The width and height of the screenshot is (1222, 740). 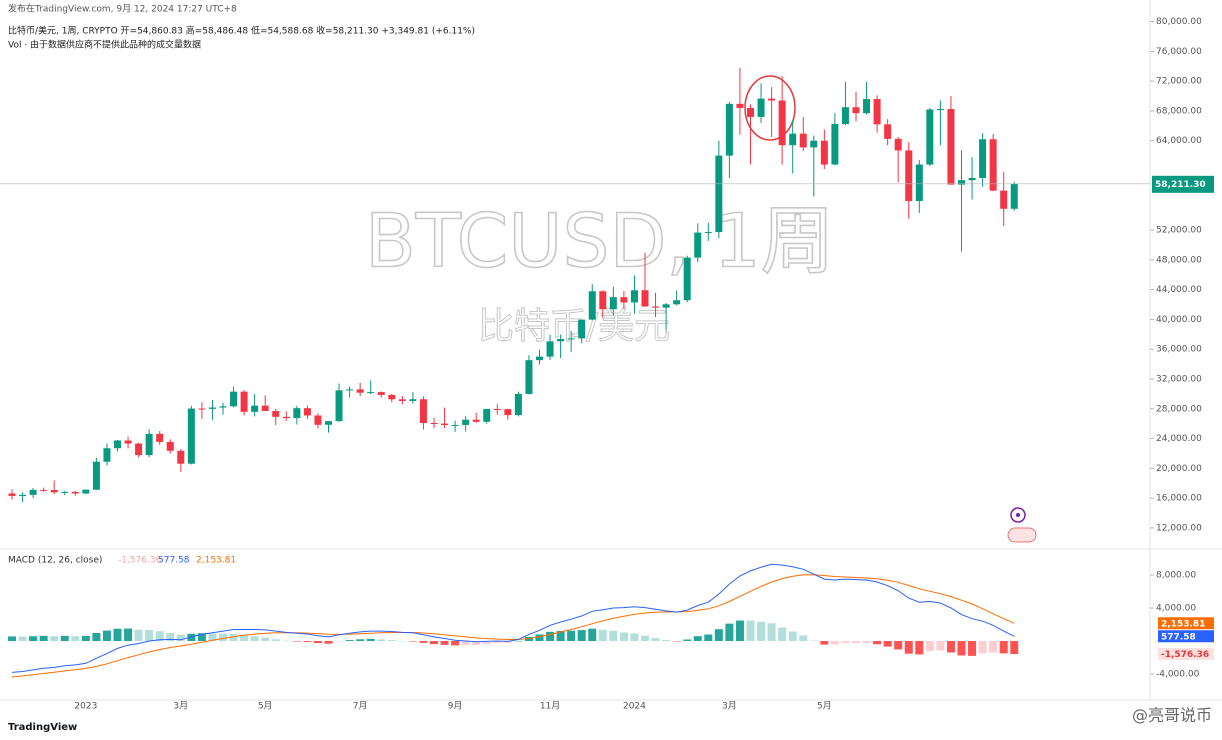 What do you see at coordinates (1183, 184) in the screenshot?
I see `last-price-tag` at bounding box center [1183, 184].